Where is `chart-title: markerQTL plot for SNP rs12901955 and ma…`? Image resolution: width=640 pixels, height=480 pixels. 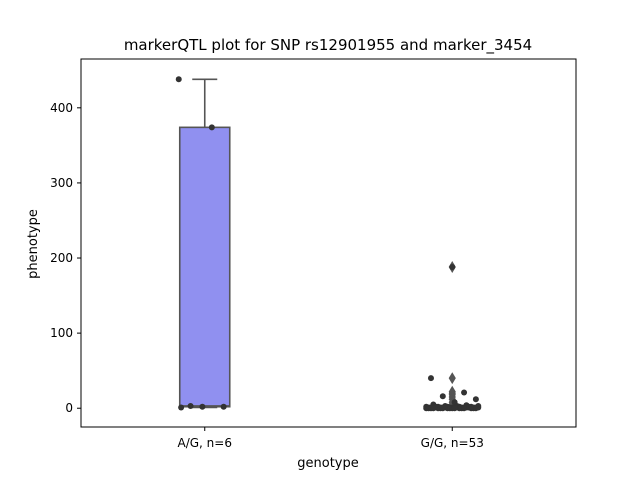 chart-title: markerQTL plot for SNP rs12901955 and ma… is located at coordinates (328, 45).